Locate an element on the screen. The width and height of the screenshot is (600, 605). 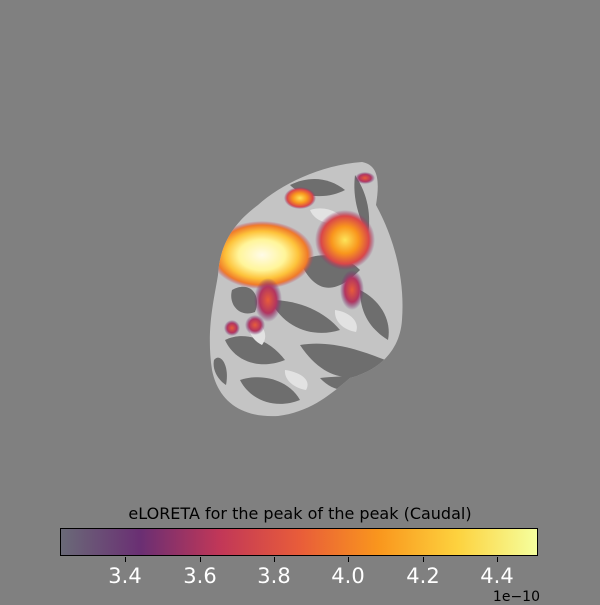
activation-map is located at coordinates (292, 254).